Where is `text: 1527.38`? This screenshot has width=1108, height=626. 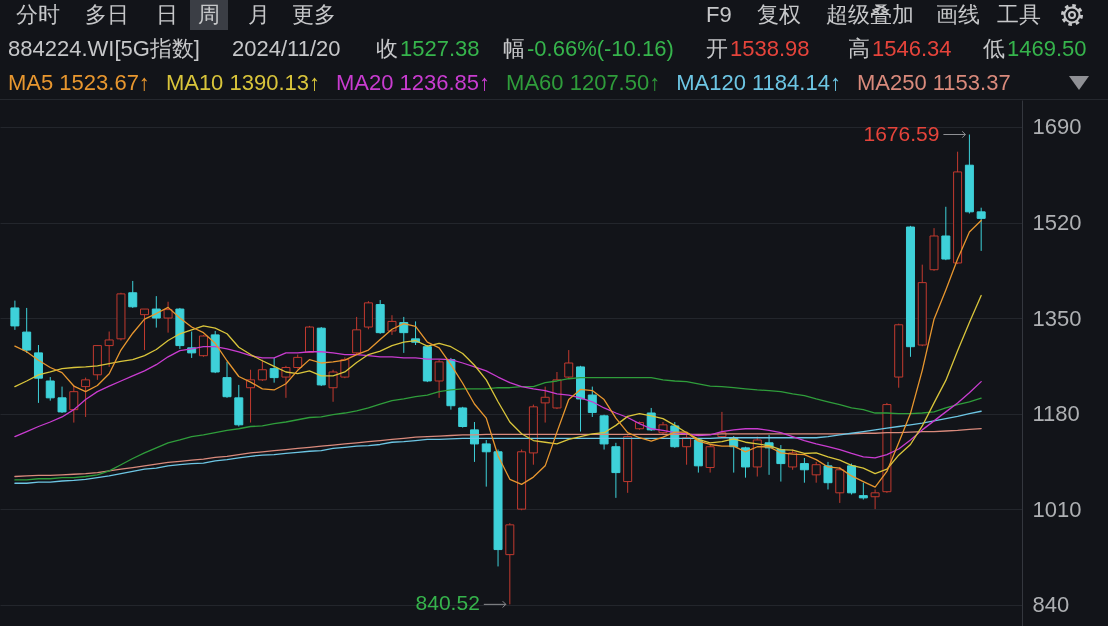 text: 1527.38 is located at coordinates (440, 48).